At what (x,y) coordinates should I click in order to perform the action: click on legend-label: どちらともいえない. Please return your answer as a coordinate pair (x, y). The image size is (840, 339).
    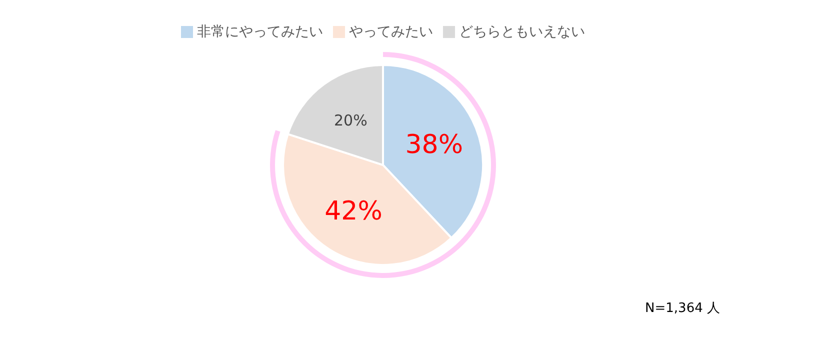
    Looking at the image, I should click on (522, 32).